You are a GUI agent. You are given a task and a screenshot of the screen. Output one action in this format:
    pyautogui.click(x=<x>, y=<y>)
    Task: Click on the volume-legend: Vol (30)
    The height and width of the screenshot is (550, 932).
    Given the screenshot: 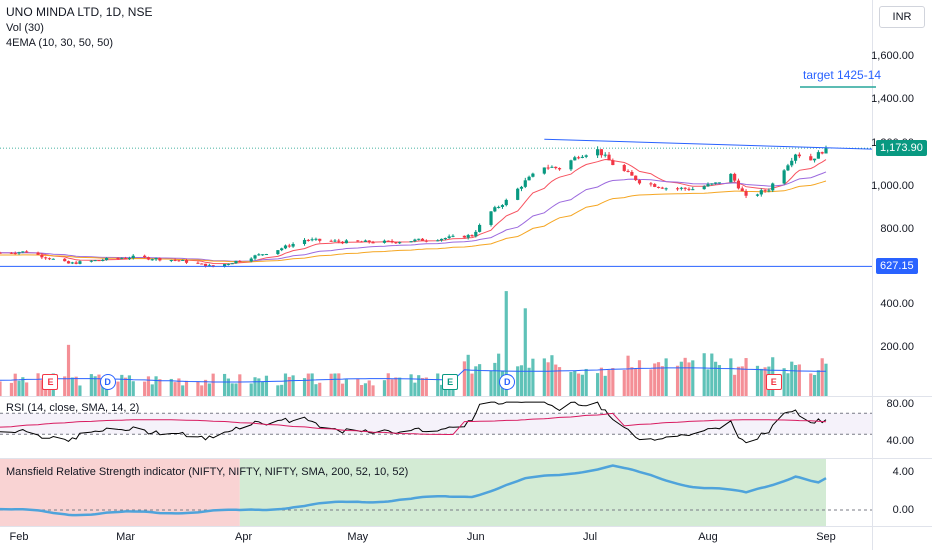 What is the action you would take?
    pyautogui.click(x=25, y=28)
    